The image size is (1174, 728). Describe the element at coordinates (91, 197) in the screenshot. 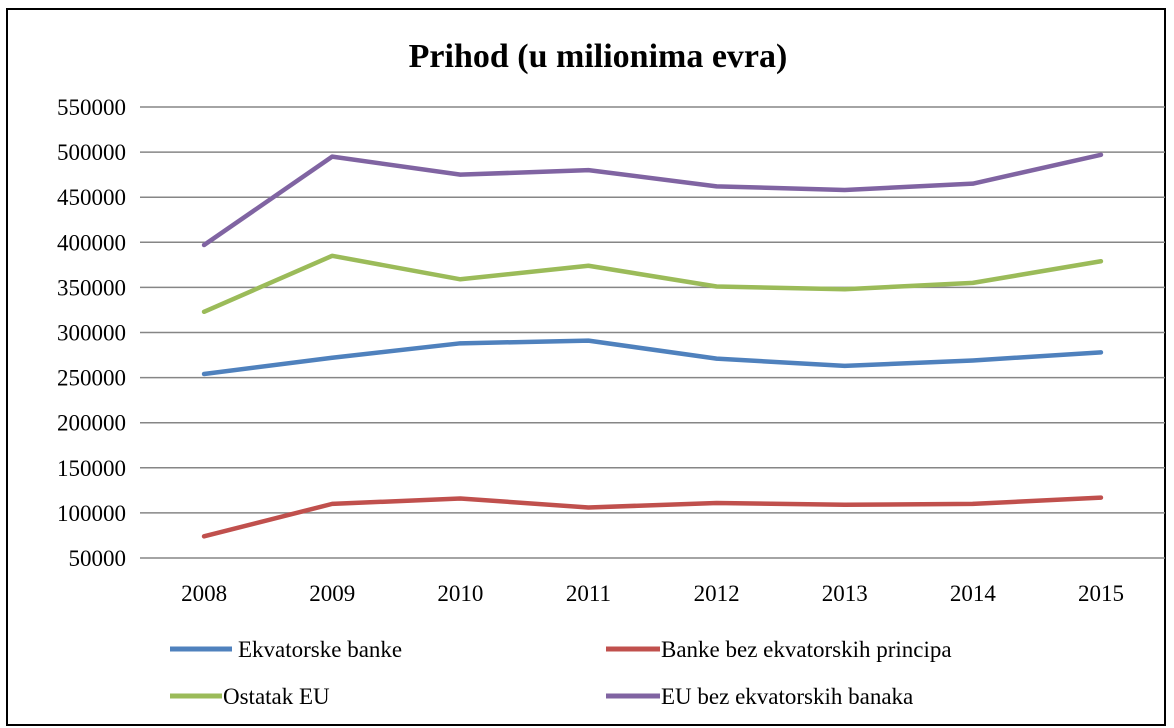

I see `y-tick-label: 450000` at that location.